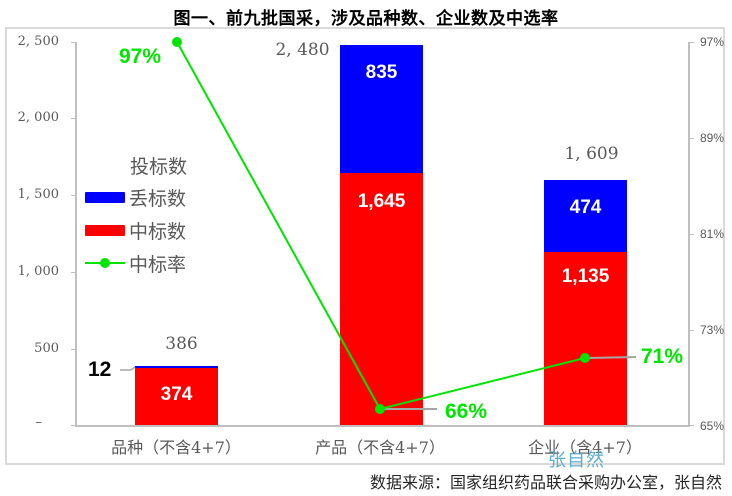  I want to click on legend-label: 中标数, so click(158, 231).